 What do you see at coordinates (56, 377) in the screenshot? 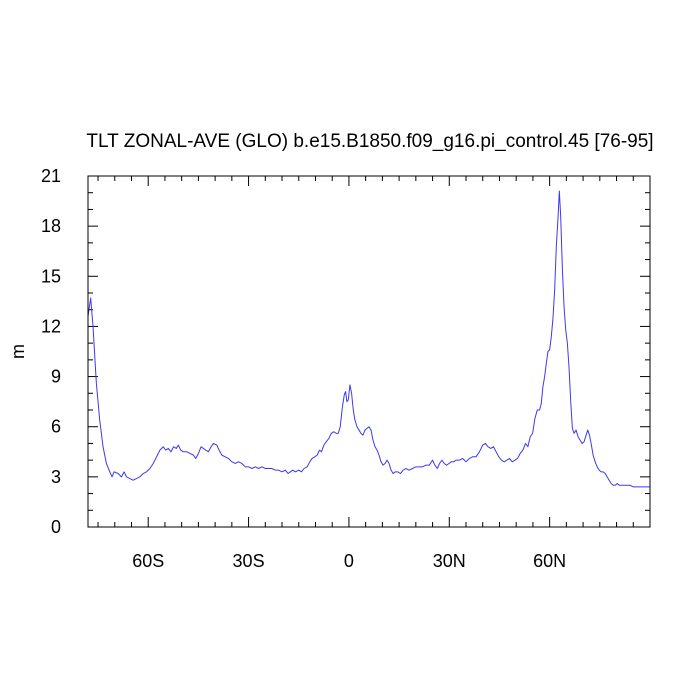
I see `y-tick-label: 9` at bounding box center [56, 377].